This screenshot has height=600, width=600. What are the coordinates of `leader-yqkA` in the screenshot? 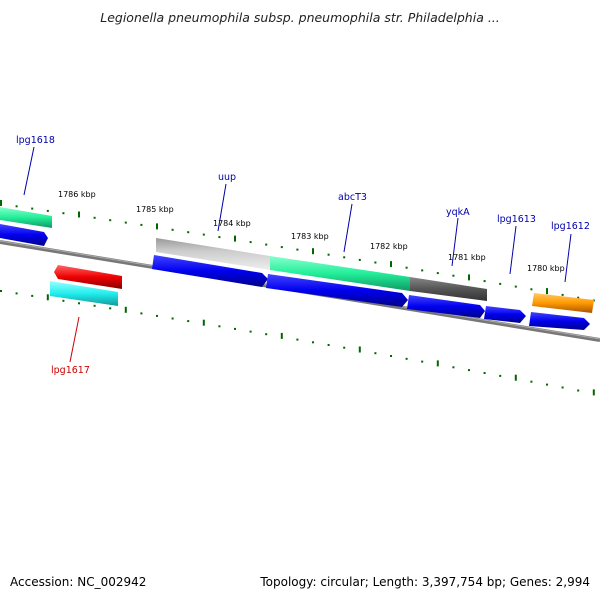 It's located at (455, 242).